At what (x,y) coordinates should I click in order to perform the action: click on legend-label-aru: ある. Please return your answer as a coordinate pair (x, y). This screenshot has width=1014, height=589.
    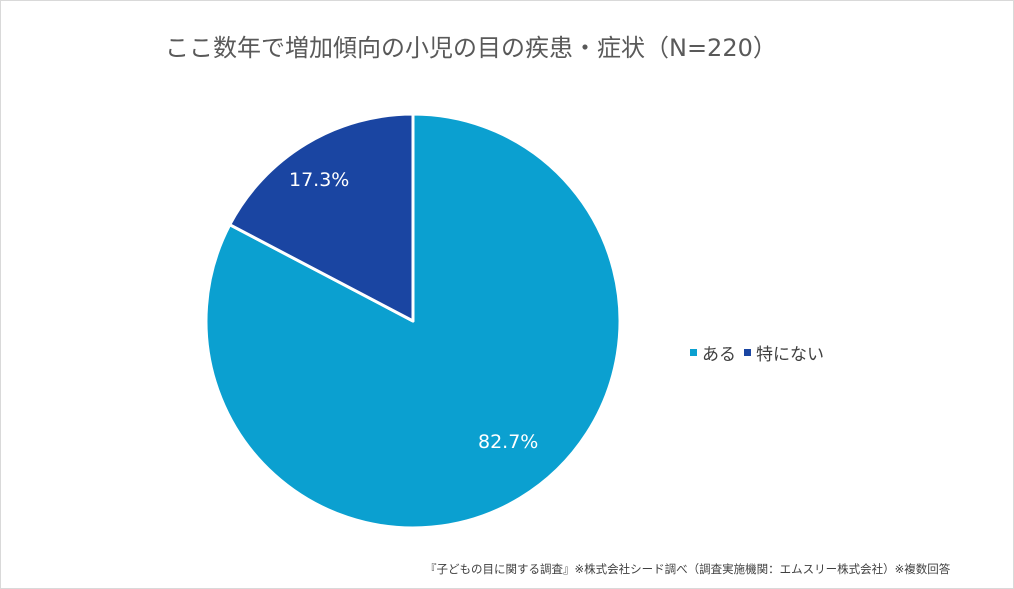
    Looking at the image, I should click on (719, 355).